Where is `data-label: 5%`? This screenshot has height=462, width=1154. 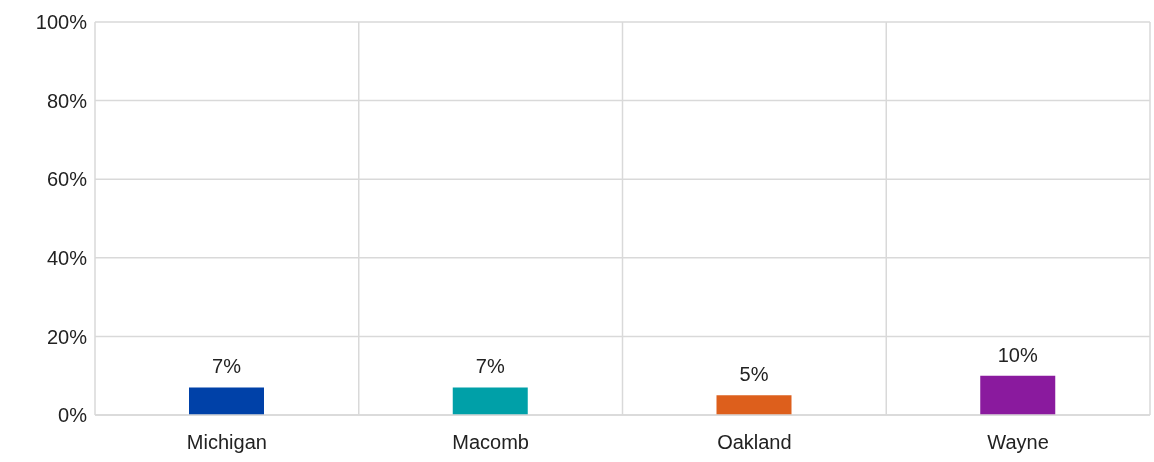
data-label: 5% is located at coordinates (754, 374).